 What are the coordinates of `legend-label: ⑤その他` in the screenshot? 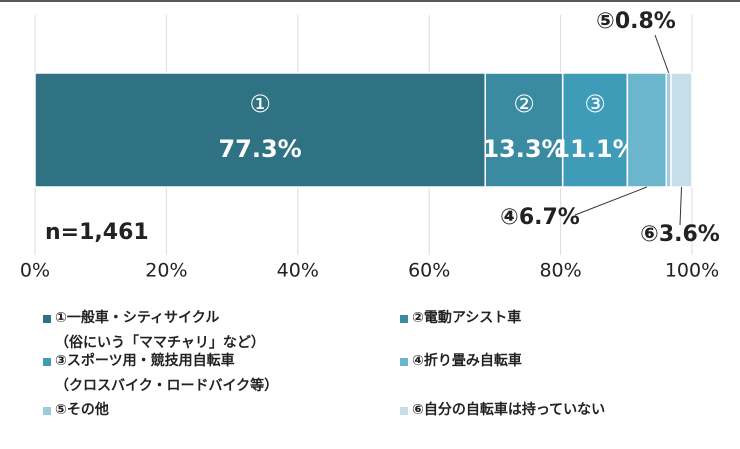 It's located at (82, 410).